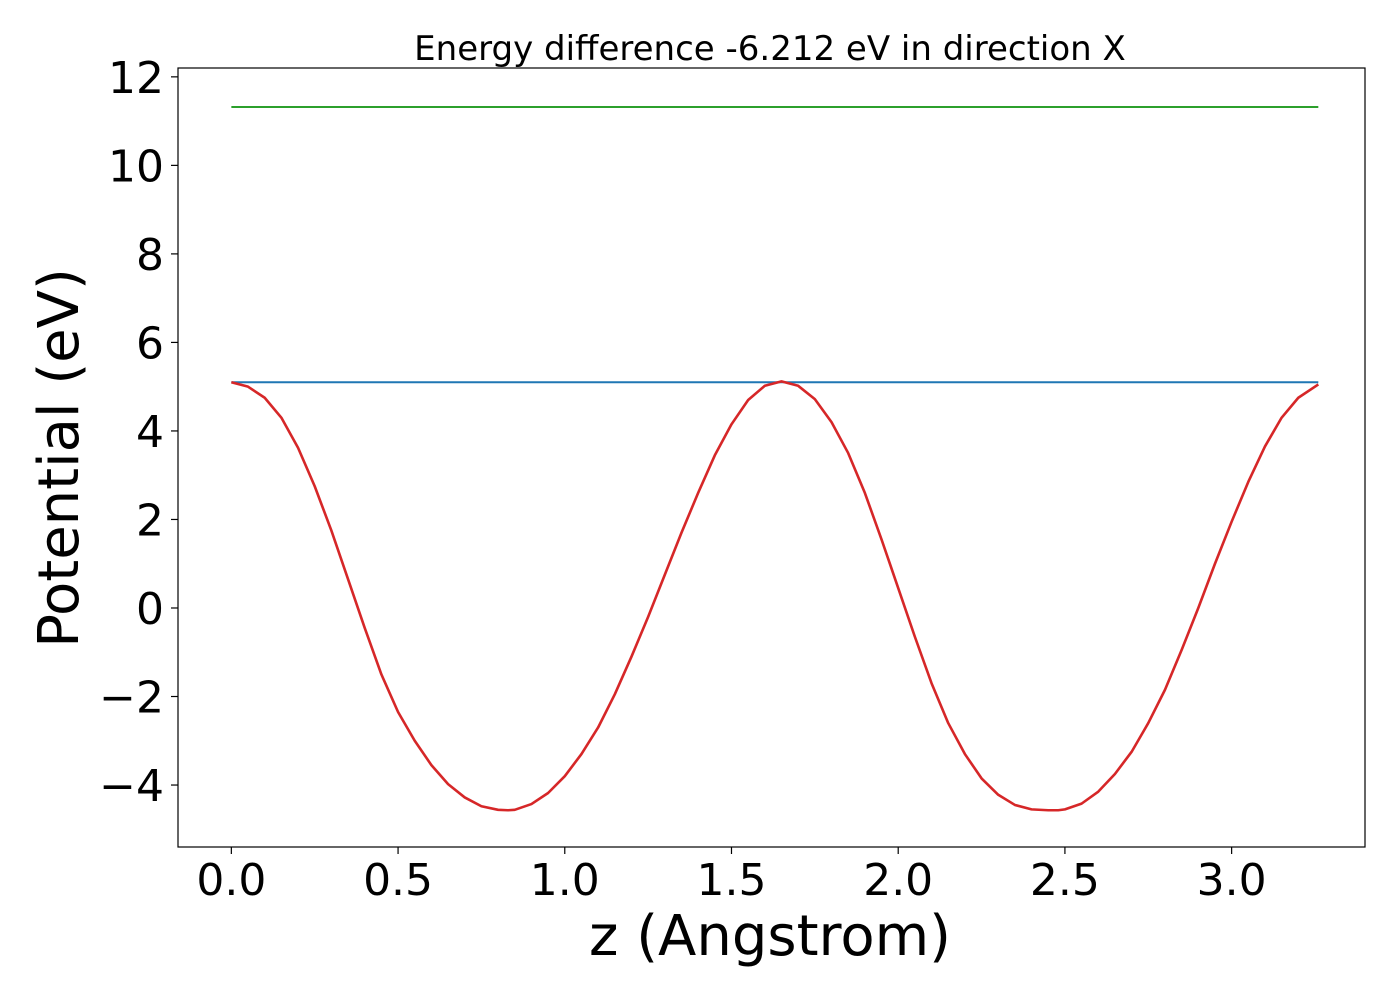 This screenshot has height=1000, width=1400. What do you see at coordinates (898, 880) in the screenshot?
I see `x-tick-label: 2.0` at bounding box center [898, 880].